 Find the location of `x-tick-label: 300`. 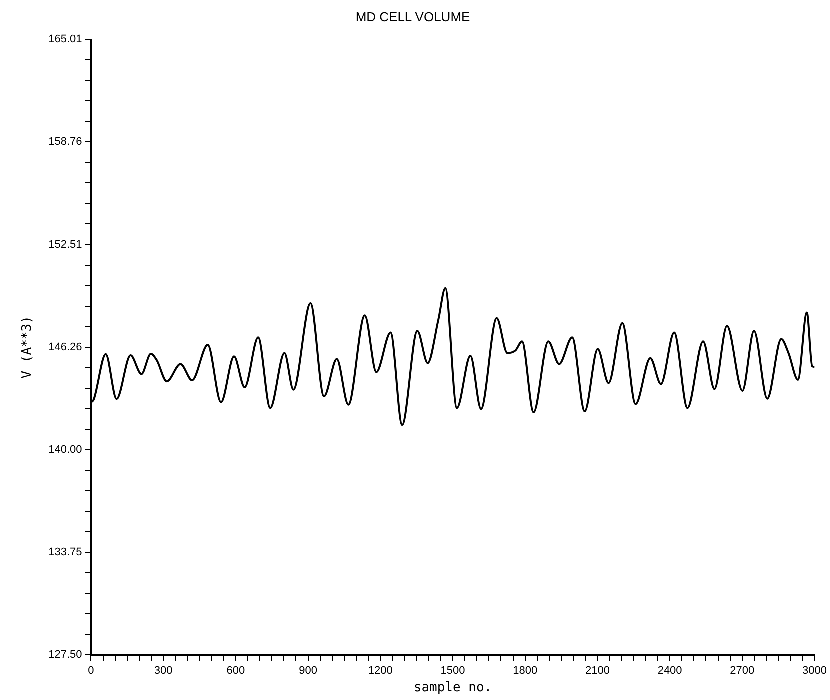

x-tick-label: 300 is located at coordinates (163, 670).